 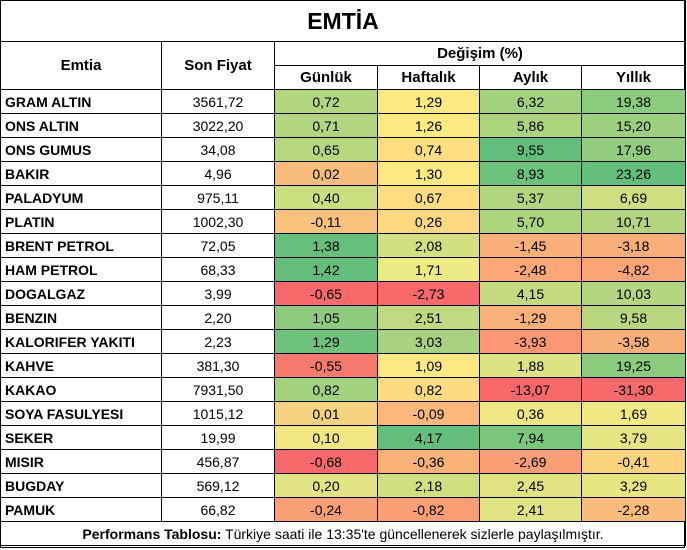 I want to click on table-row: DOGALGAZ 3,99 -0,65 -2,73 4,15 10,03, so click(x=343, y=293).